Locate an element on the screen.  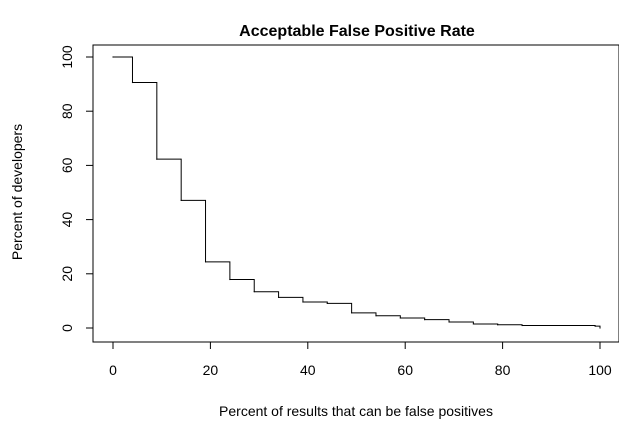
y-tick-label: 20 is located at coordinates (67, 274).